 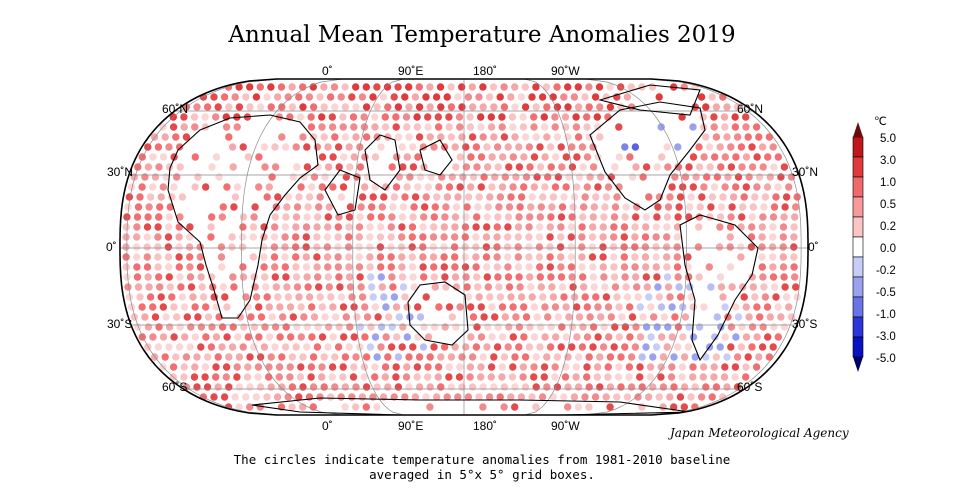 What do you see at coordinates (888, 249) in the screenshot?
I see `colorbar-label: 0.0` at bounding box center [888, 249].